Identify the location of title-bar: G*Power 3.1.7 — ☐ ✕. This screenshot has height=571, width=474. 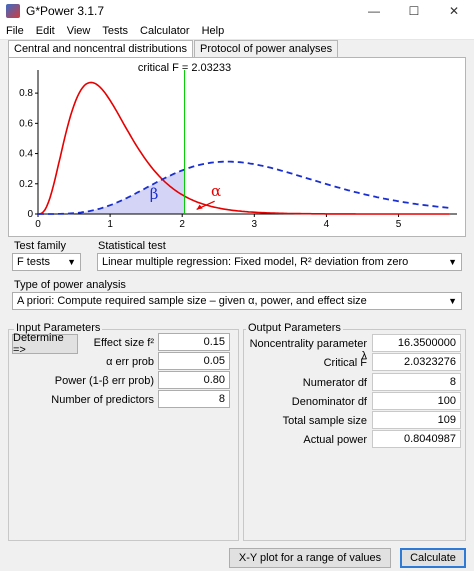
(237, 11).